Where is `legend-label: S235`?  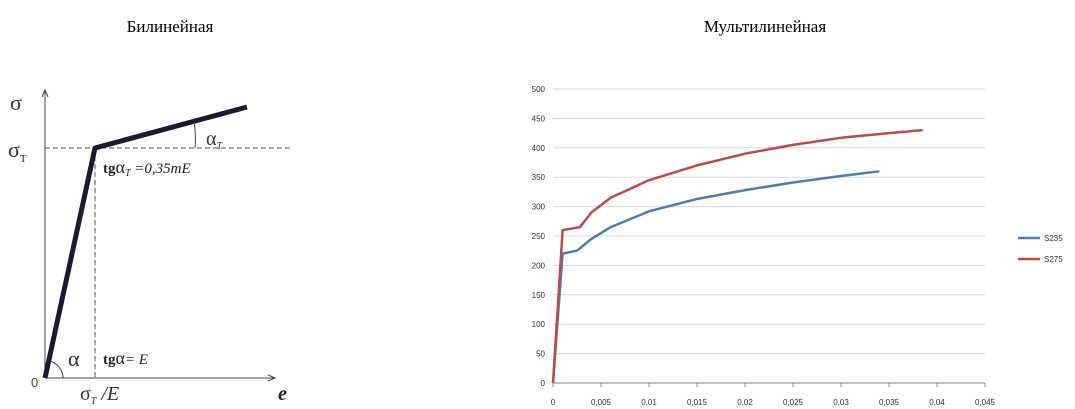 legend-label: S235 is located at coordinates (1053, 238).